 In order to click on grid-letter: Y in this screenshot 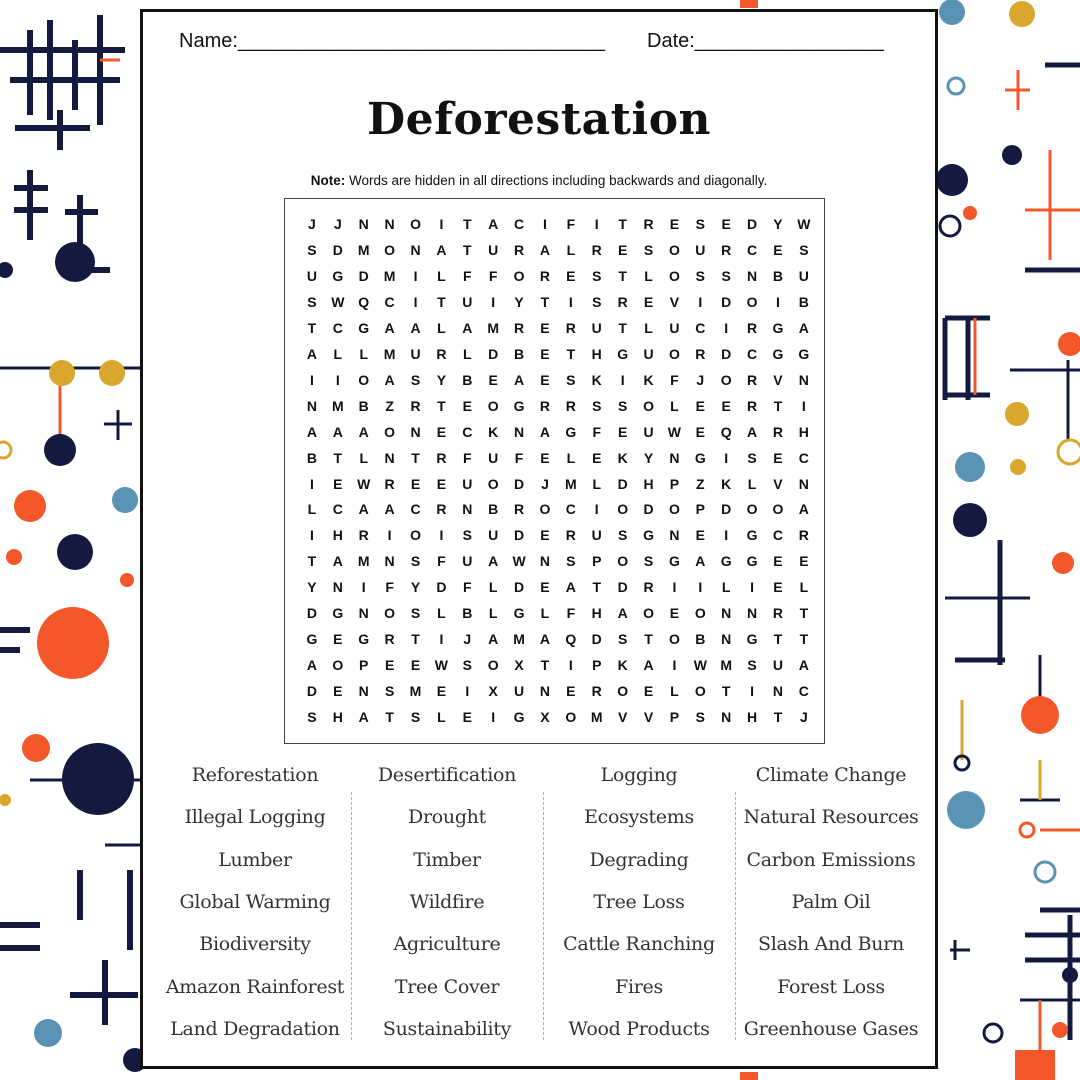, I will do `click(441, 379)`.